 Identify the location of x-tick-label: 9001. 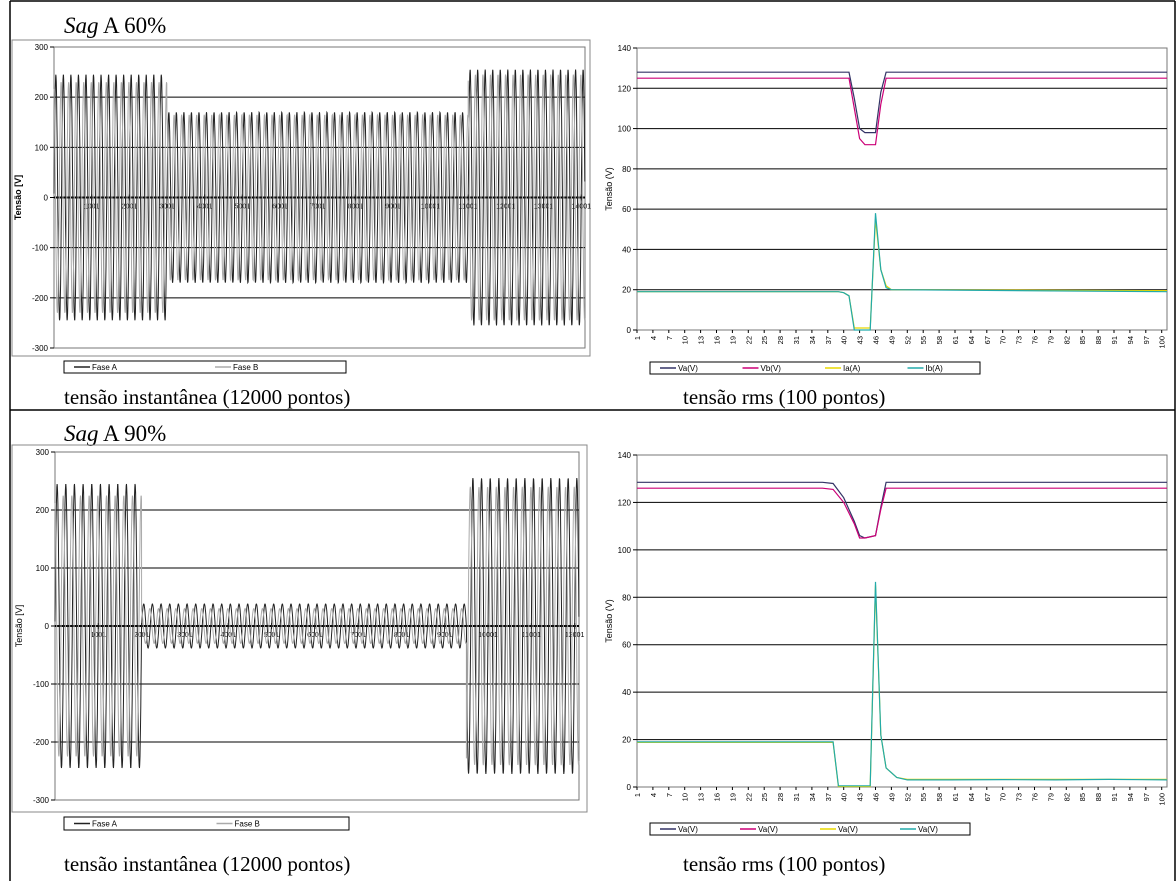
(445, 635).